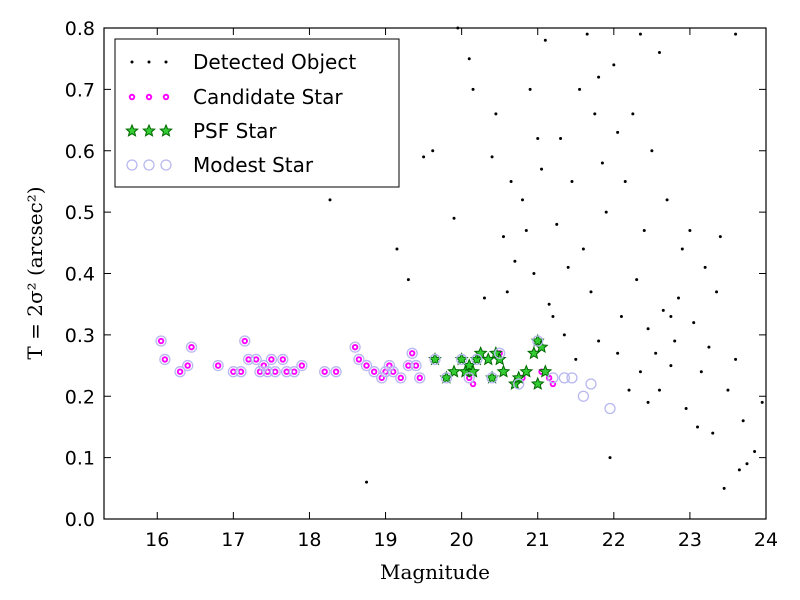  Describe the element at coordinates (157, 540) in the screenshot. I see `x-tick-label: 16` at that location.